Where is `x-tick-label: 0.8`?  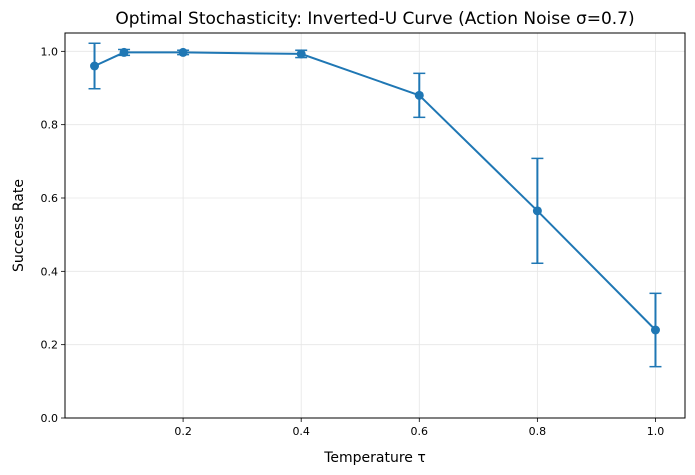
x-tick-label: 0.8 is located at coordinates (538, 431).